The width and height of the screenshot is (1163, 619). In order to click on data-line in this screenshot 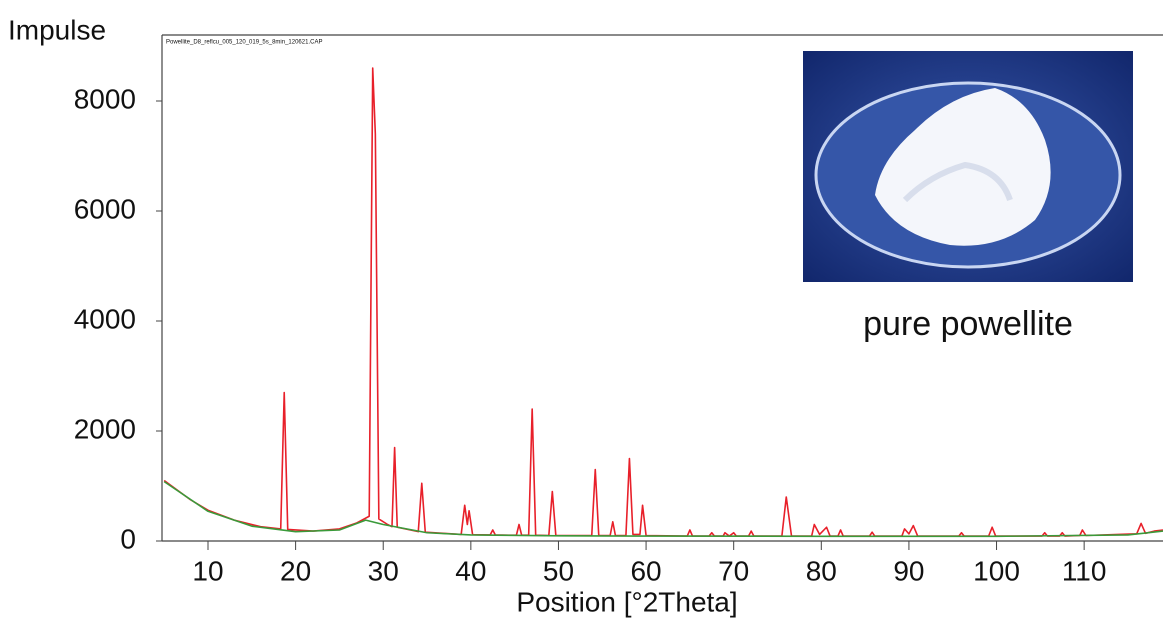, I will do `click(663, 509)`.